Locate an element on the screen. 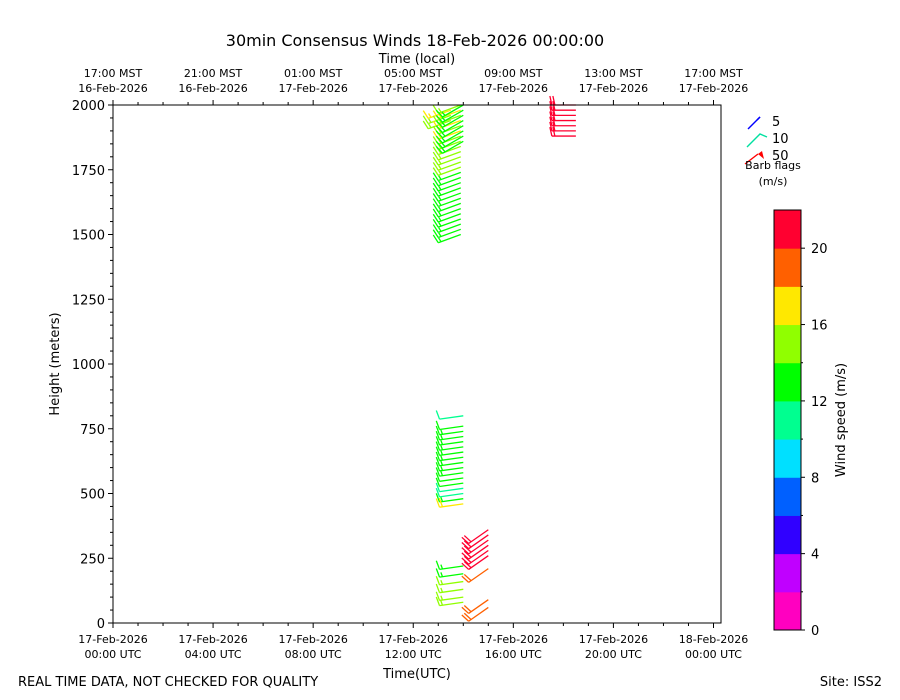 This screenshot has height=700, width=900. x-tick-time: 12:00 UTC is located at coordinates (413, 654).